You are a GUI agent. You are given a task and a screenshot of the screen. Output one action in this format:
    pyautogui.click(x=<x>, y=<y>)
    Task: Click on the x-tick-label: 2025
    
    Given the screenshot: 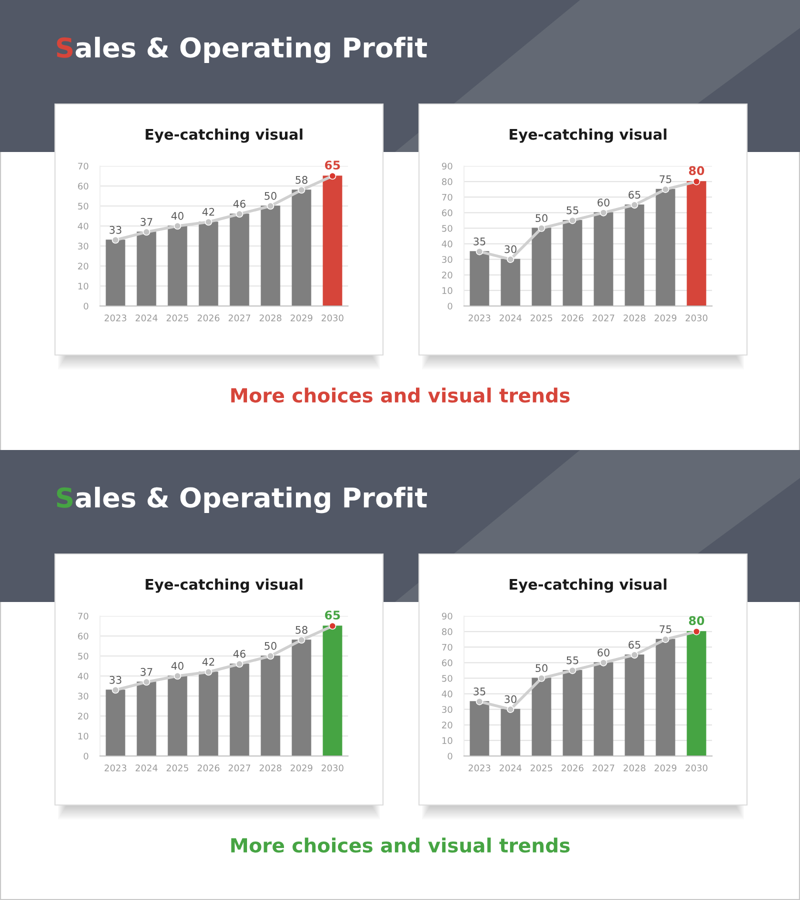 What is the action you would take?
    pyautogui.click(x=177, y=318)
    